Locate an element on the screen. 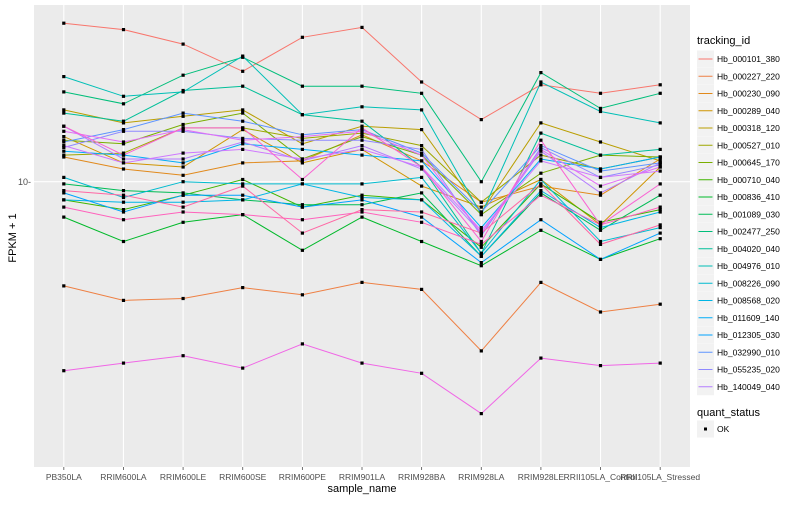  legend-label: Hb_004020_040 is located at coordinates (748, 249).